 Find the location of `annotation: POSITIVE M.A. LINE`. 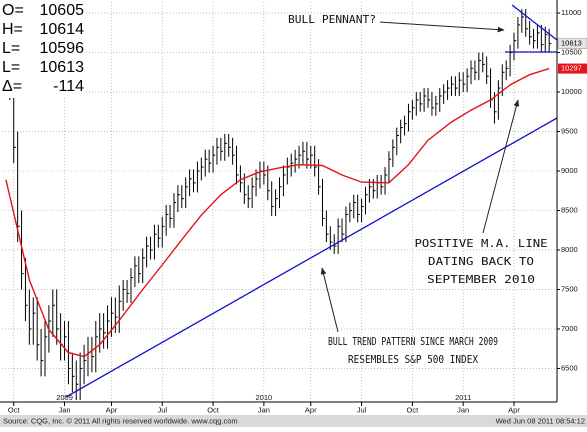

annotation: POSITIVE M.A. LINE is located at coordinates (481, 243).